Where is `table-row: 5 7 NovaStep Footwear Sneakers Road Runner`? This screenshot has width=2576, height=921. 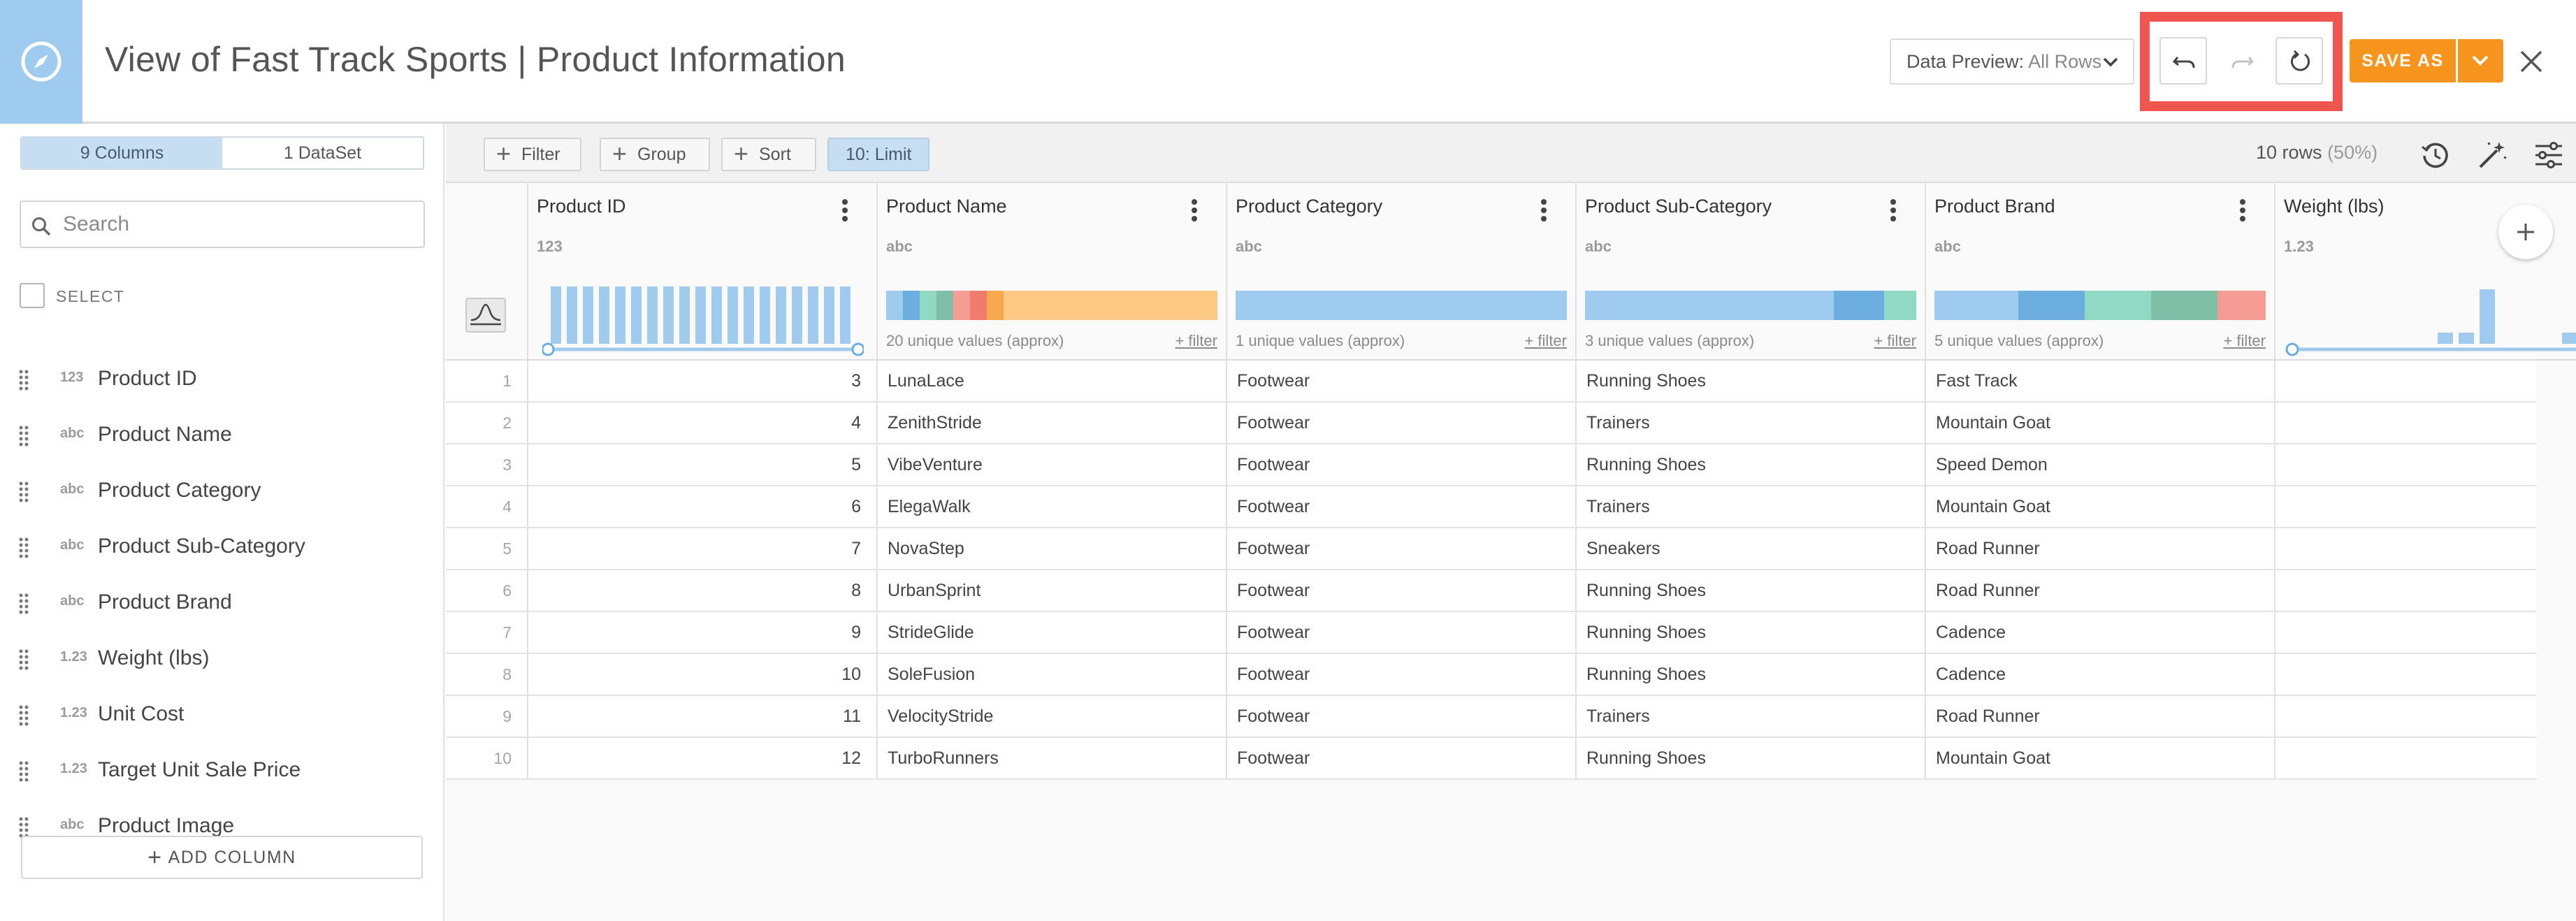 table-row: 5 7 NovaStep Footwear Sneakers Road Runner is located at coordinates (1491, 549).